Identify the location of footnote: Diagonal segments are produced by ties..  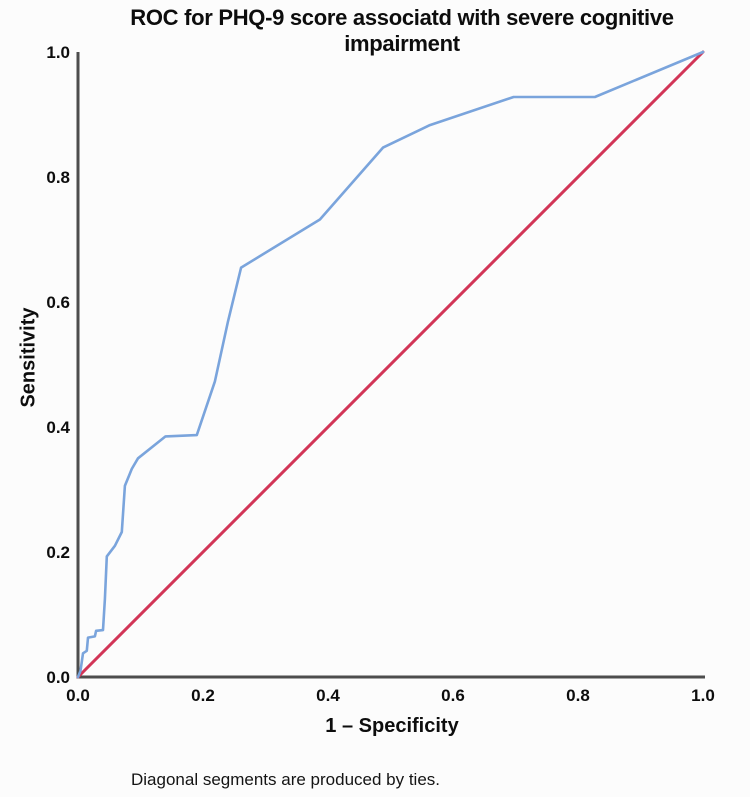
(286, 779).